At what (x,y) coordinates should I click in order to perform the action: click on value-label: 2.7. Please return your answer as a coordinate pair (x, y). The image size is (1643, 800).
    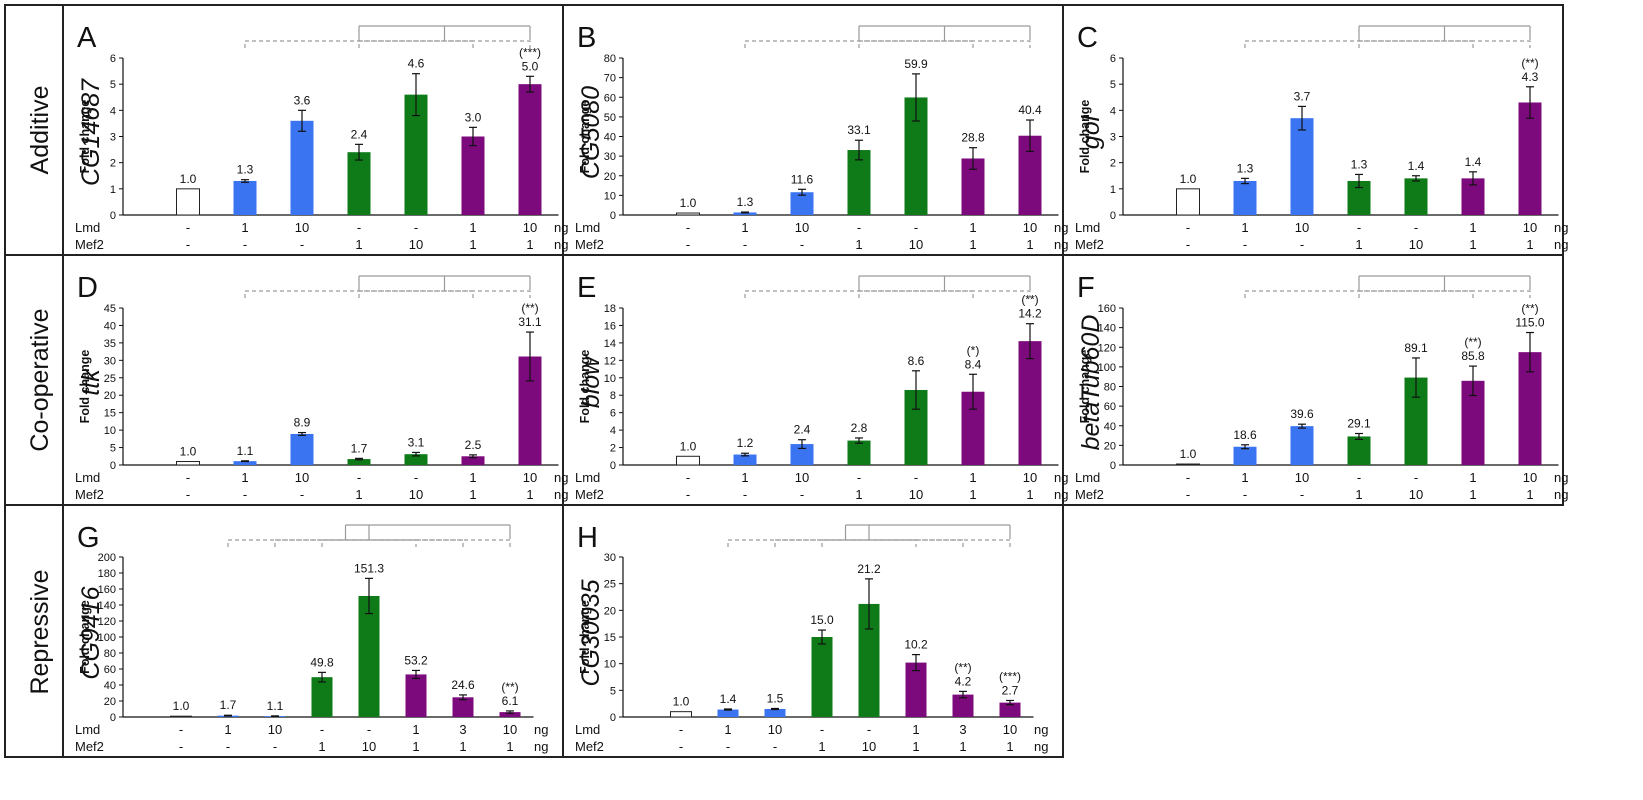
    Looking at the image, I should click on (1010, 690).